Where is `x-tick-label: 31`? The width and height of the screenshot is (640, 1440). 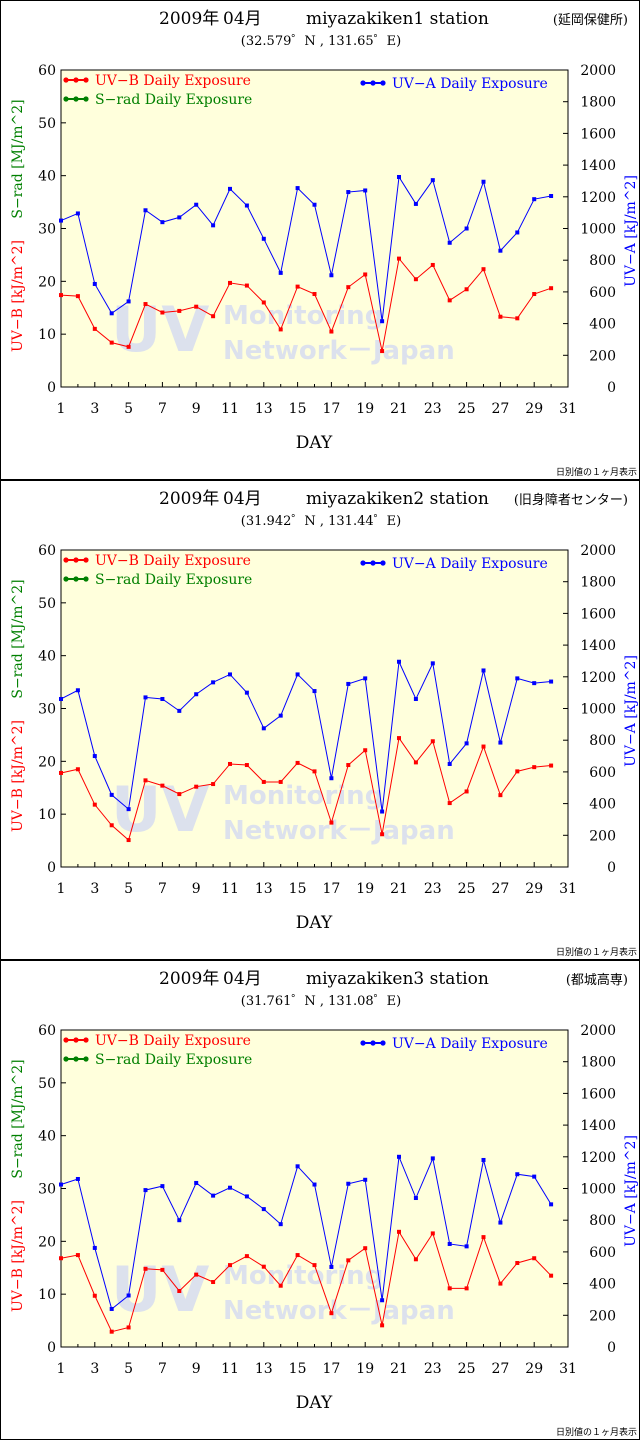
x-tick-label: 31 is located at coordinates (568, 889).